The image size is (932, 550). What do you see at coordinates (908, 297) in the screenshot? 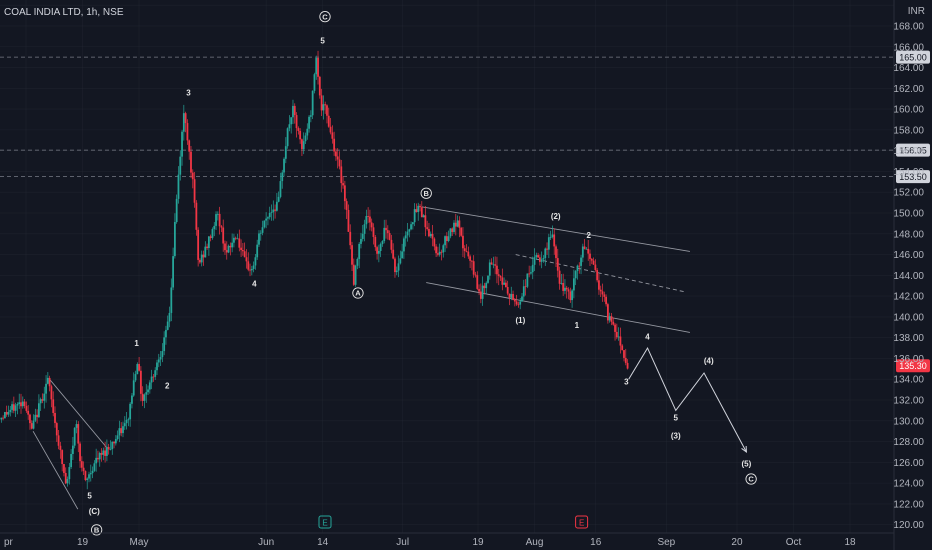
I see `y-tick-label: 142.00` at bounding box center [908, 297].